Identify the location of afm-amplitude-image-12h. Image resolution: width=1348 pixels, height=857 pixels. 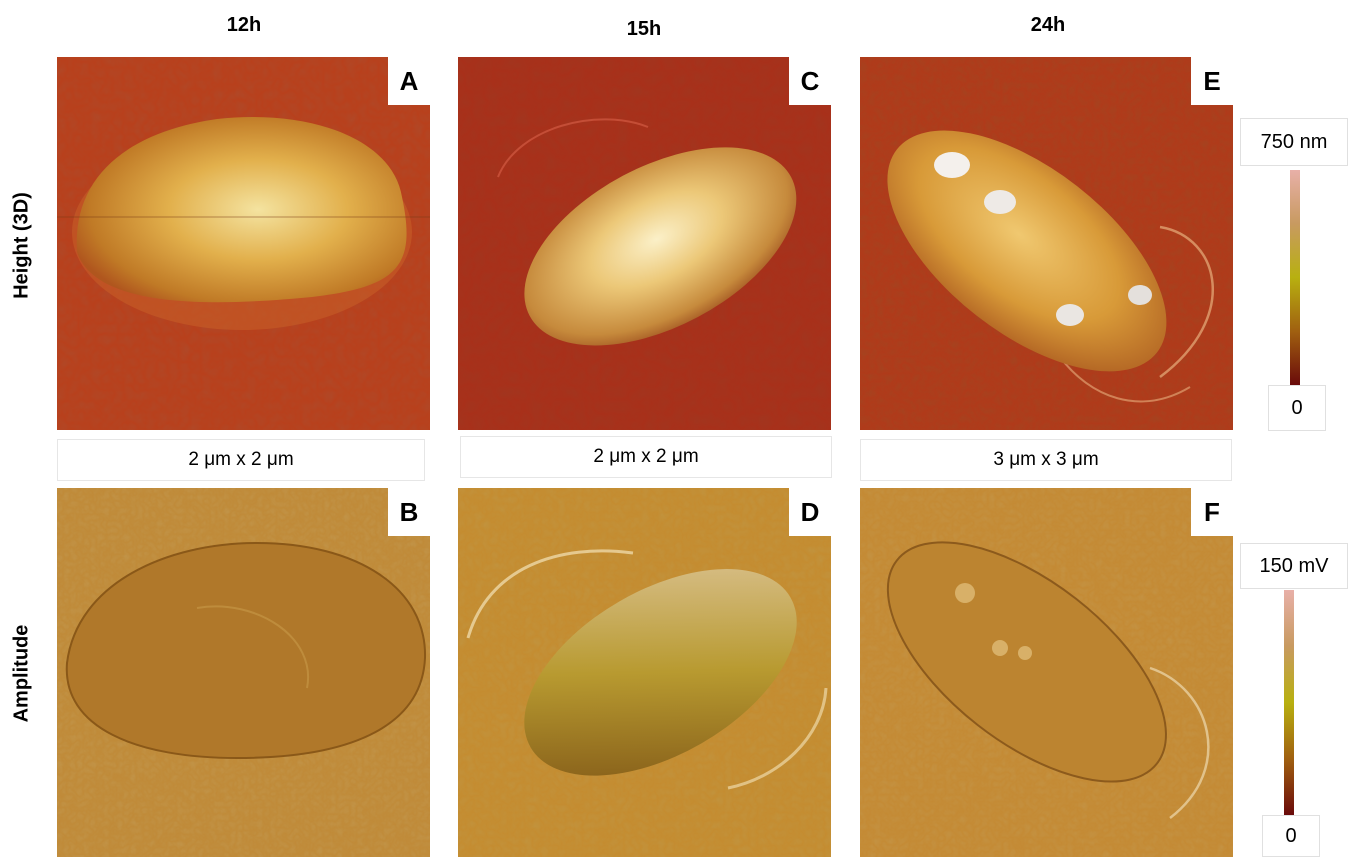
(243, 672).